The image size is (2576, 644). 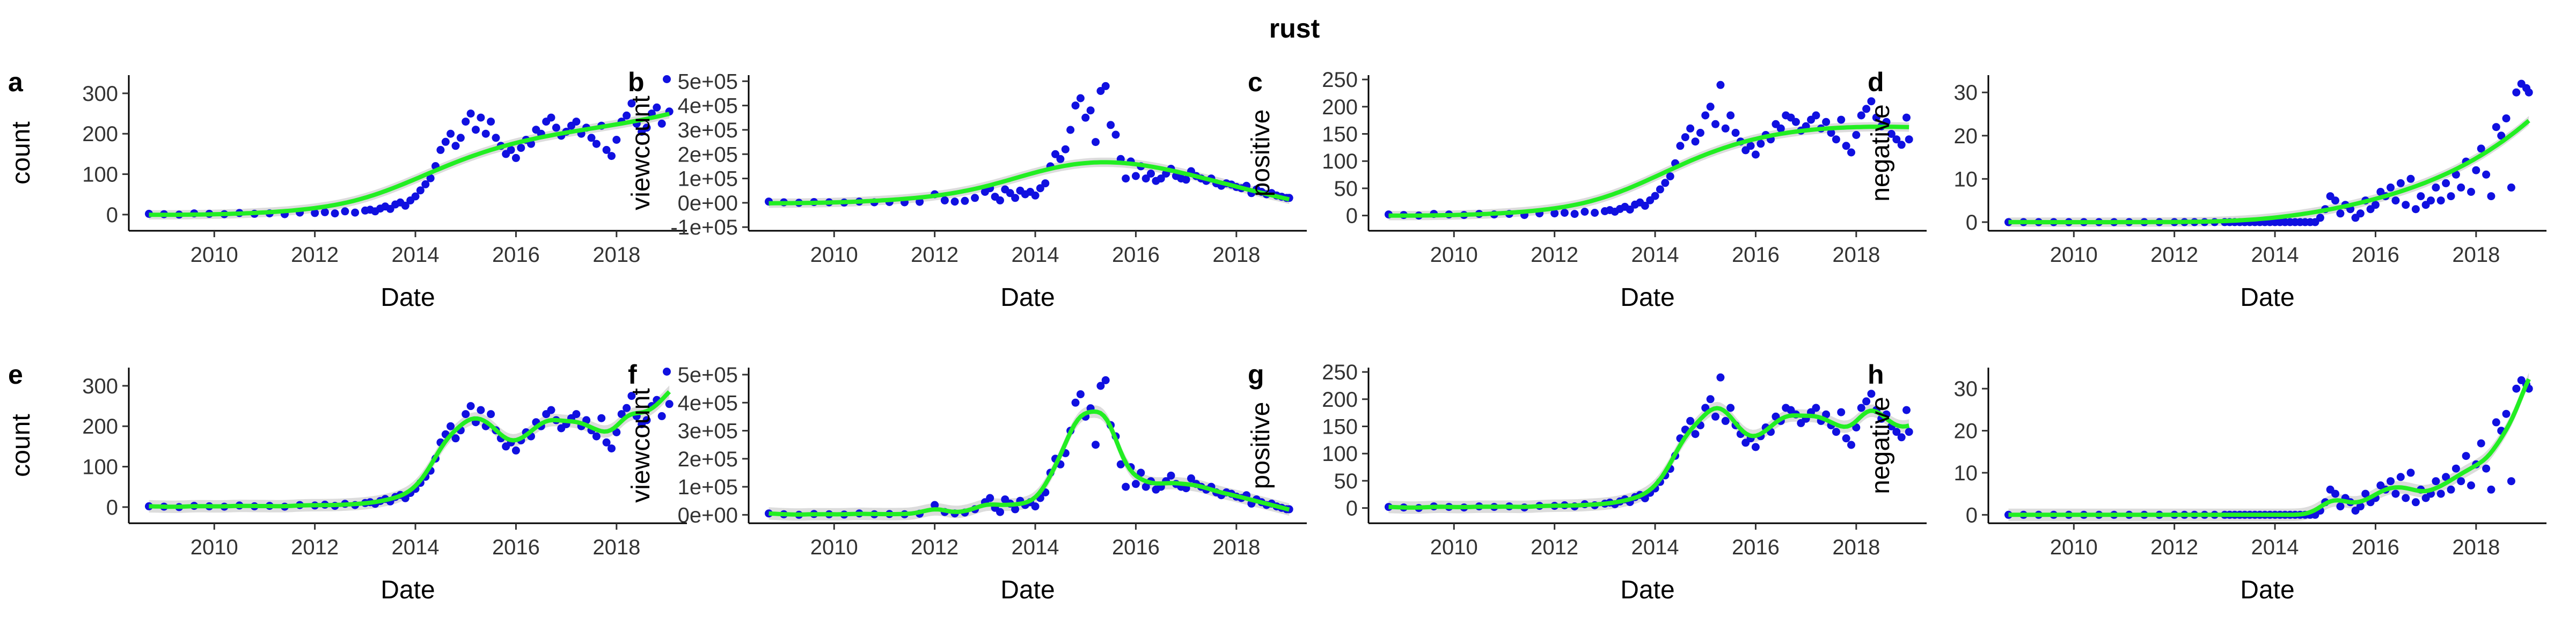 I want to click on y-tick-label: 10, so click(x=1966, y=179).